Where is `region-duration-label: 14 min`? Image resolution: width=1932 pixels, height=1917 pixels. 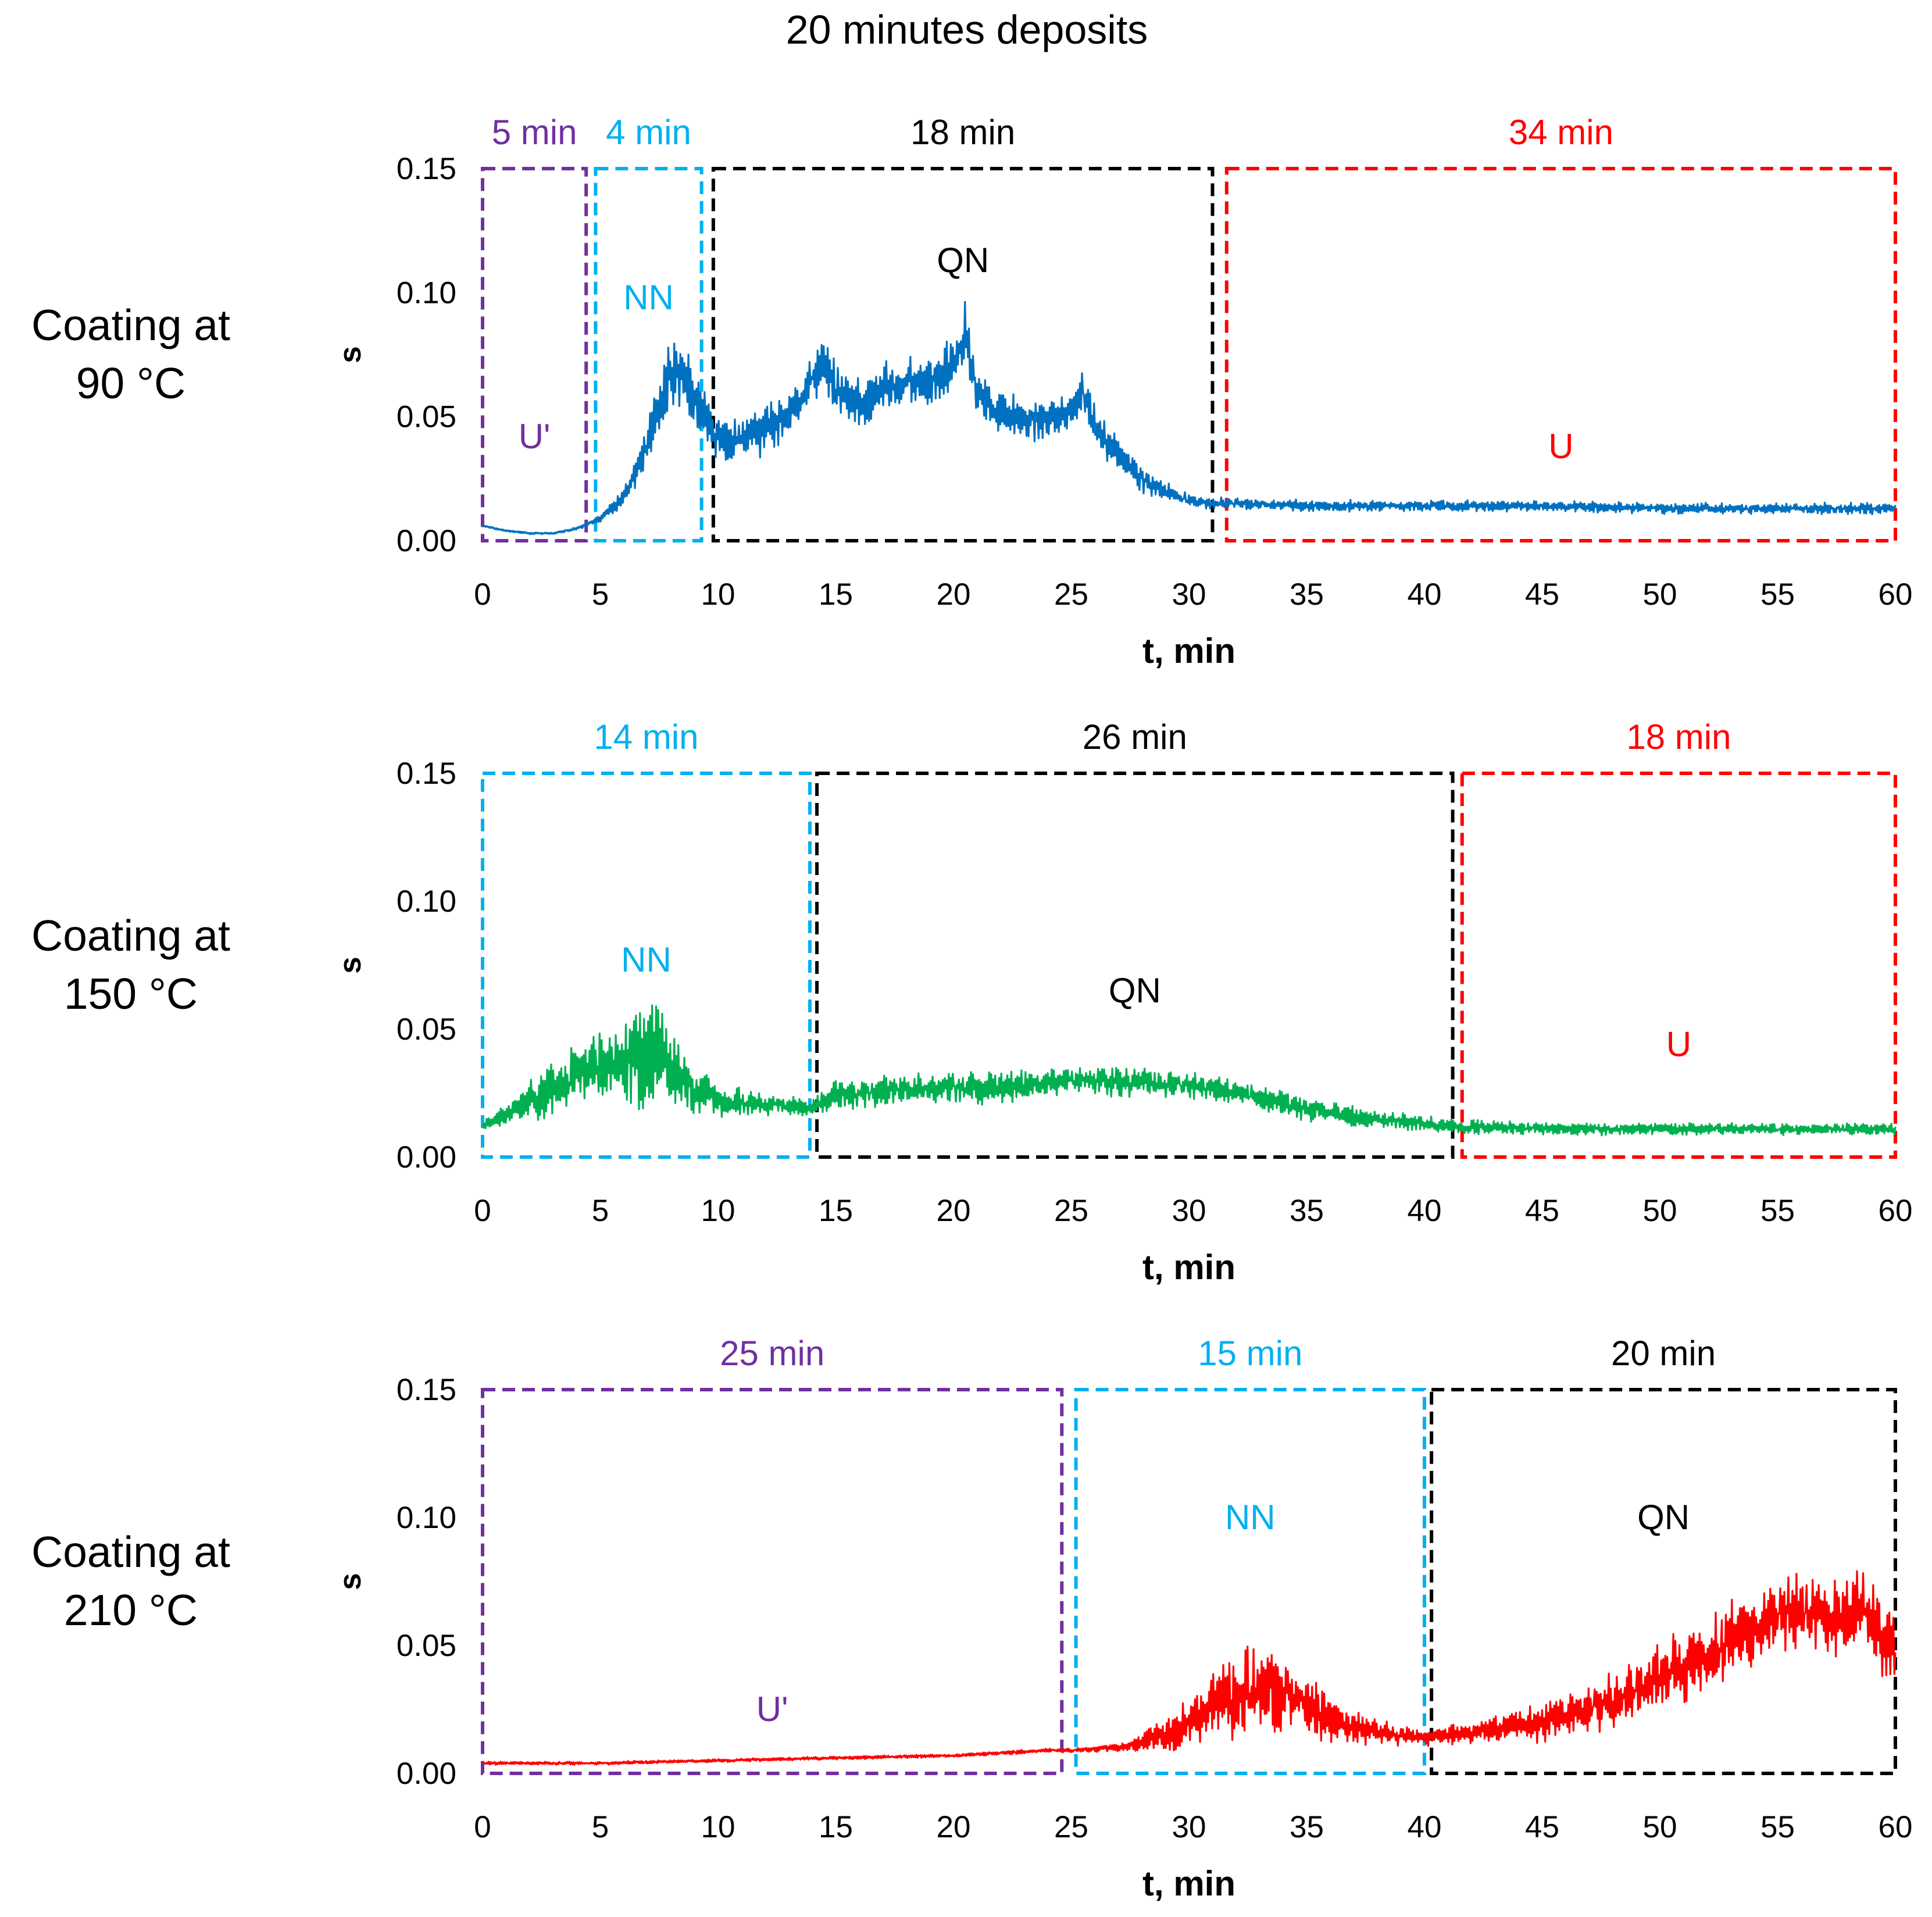 region-duration-label: 14 min is located at coordinates (646, 736).